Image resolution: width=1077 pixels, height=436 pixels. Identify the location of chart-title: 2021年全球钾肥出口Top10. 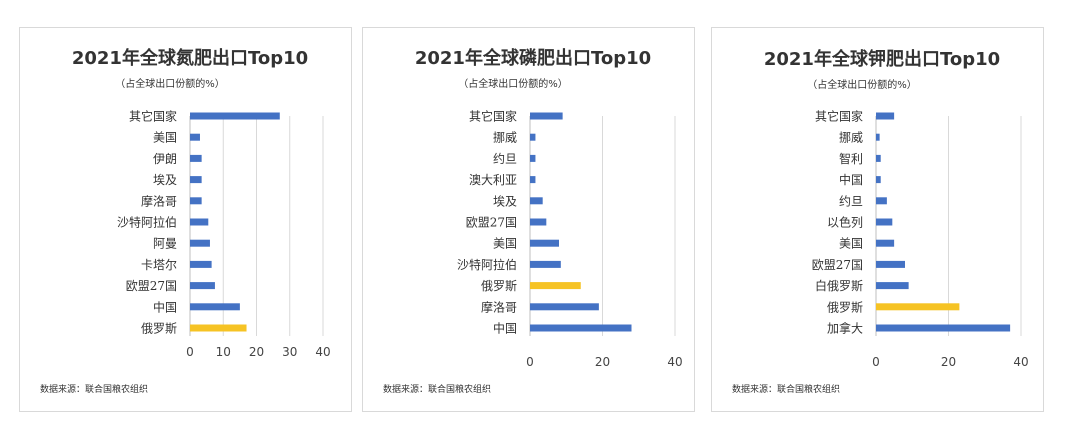
(882, 59).